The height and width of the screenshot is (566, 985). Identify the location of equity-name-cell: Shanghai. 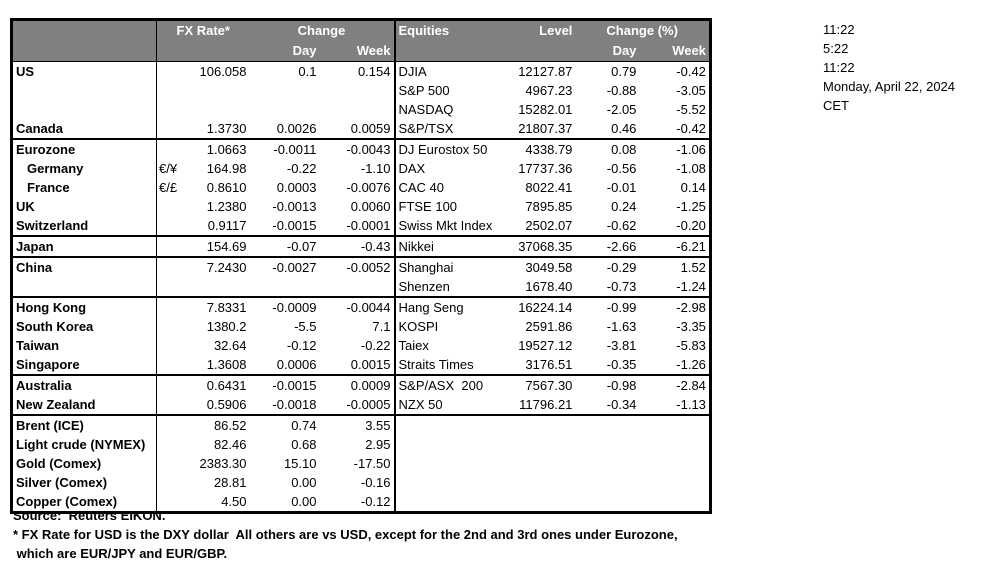
(426, 267).